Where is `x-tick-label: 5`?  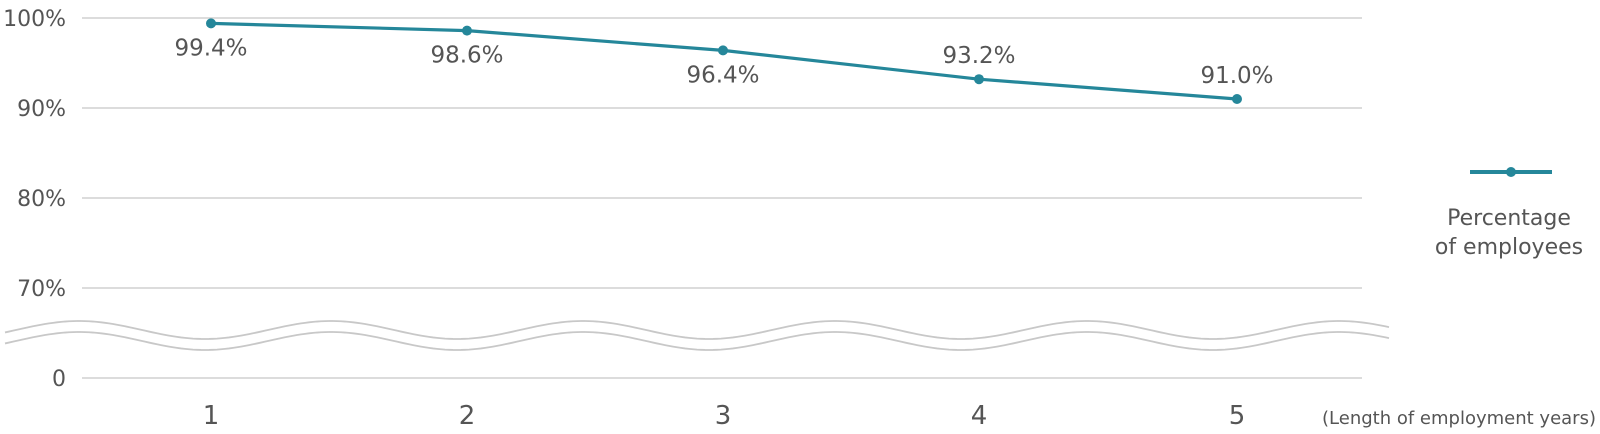 x-tick-label: 5 is located at coordinates (1237, 416).